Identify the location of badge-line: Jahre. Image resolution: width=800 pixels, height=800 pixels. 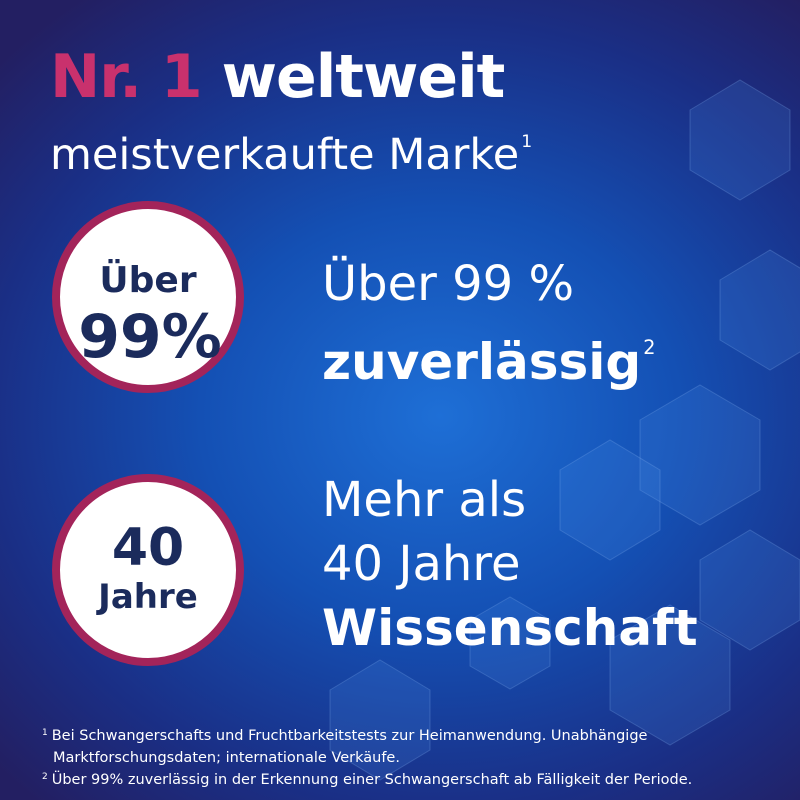
(147, 597).